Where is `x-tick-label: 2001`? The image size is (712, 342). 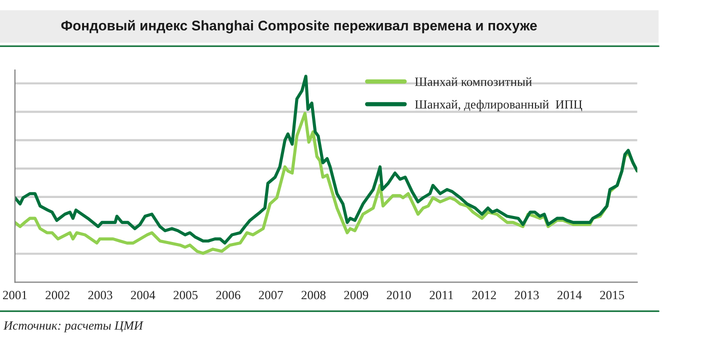 x-tick-label: 2001 is located at coordinates (15, 295).